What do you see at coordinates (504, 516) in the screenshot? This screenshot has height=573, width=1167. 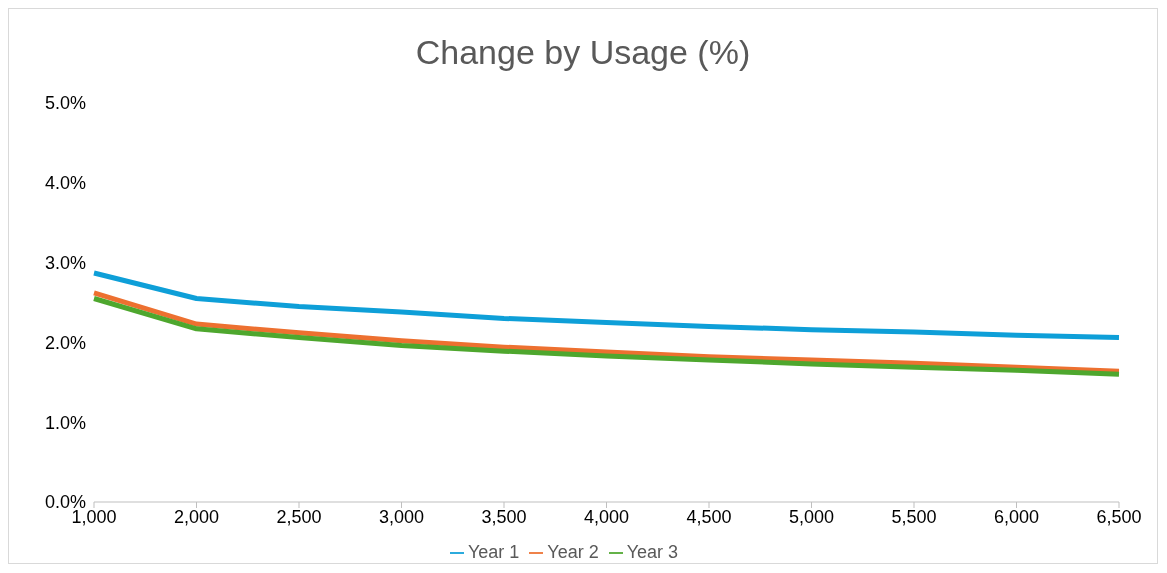 I see `x-tick-label: 3,500` at bounding box center [504, 516].